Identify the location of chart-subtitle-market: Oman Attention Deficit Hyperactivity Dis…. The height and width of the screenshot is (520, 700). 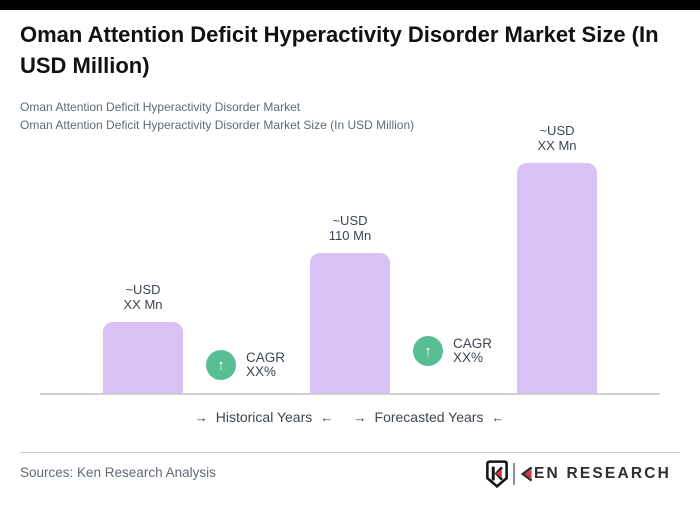
(160, 107).